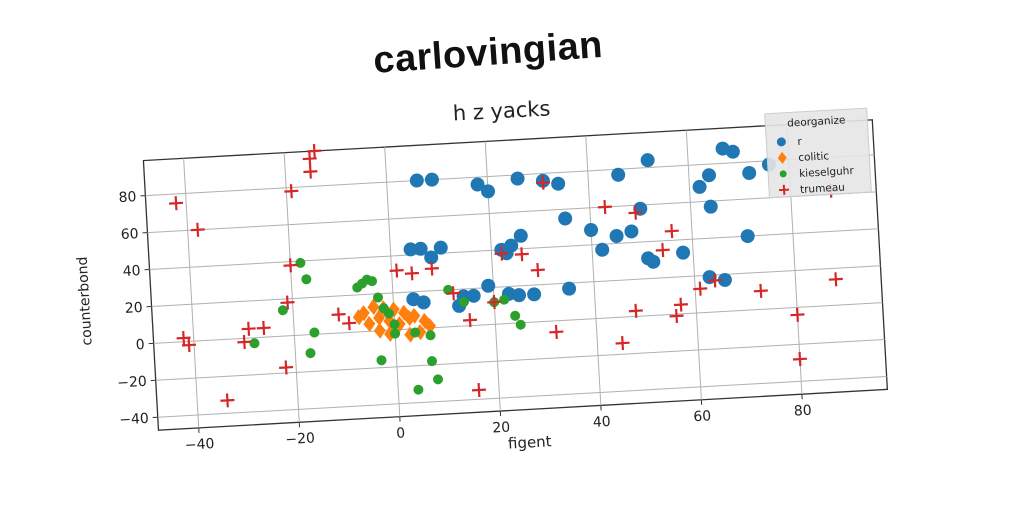 The height and width of the screenshot is (512, 1024). Describe the element at coordinates (800, 142) in the screenshot. I see `legend-label-r: r` at that location.